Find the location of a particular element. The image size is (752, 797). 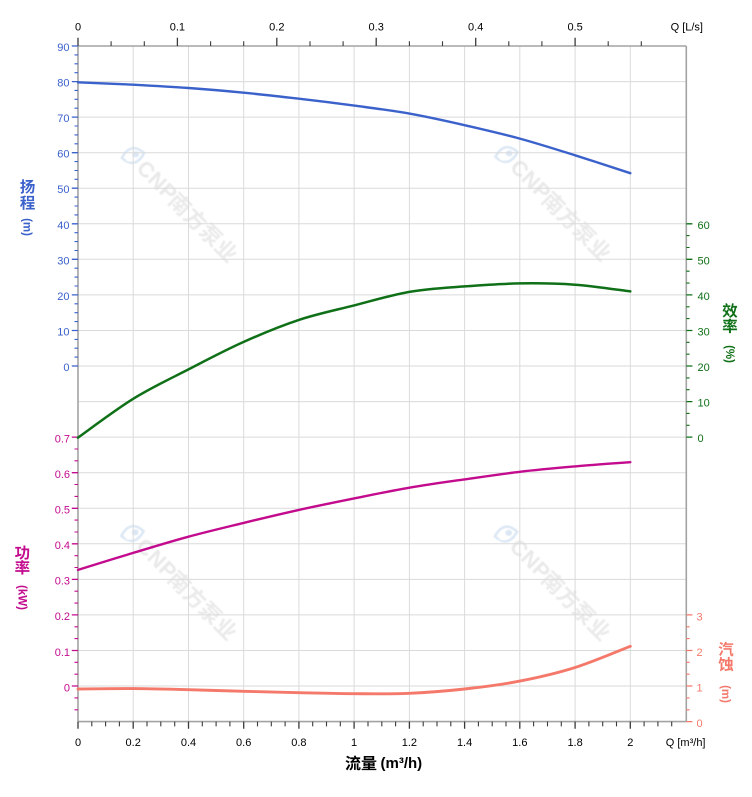

svg-text: 80 is located at coordinates (63, 84).